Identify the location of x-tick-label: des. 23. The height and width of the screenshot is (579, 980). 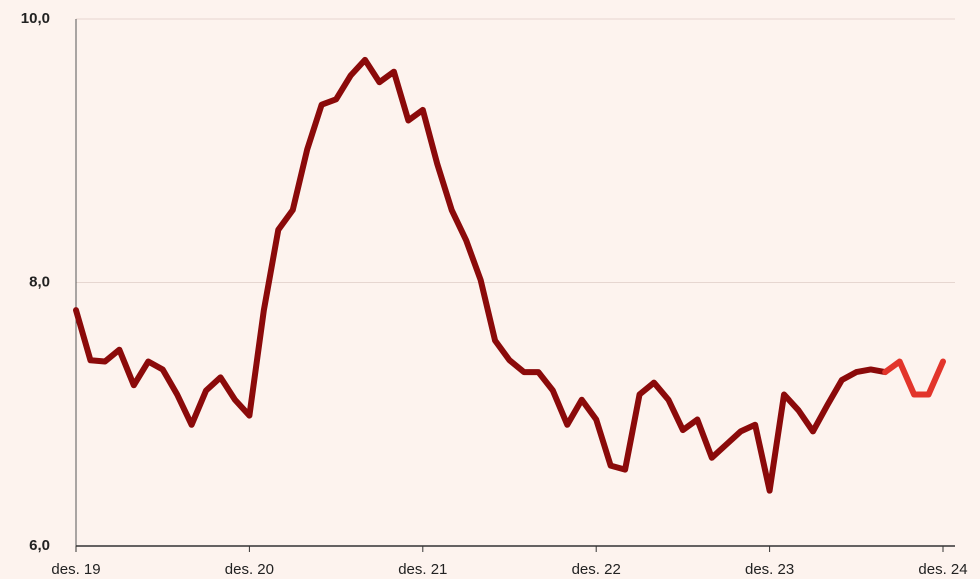
(769, 569).